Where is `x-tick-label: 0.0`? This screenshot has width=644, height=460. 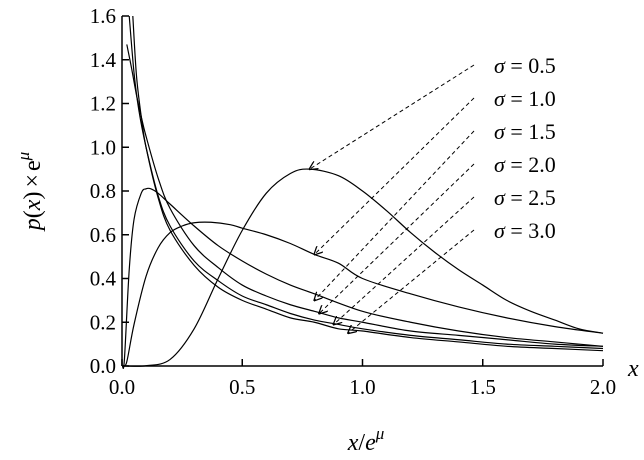 x-tick-label: 0.0 is located at coordinates (122, 387).